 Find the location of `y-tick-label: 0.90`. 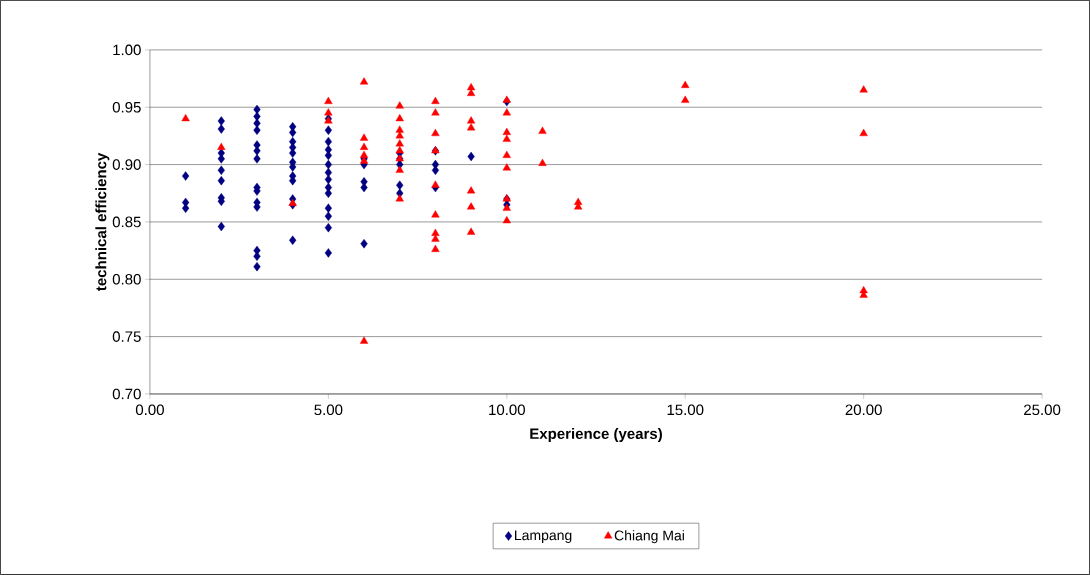

y-tick-label: 0.90 is located at coordinates (126, 164).